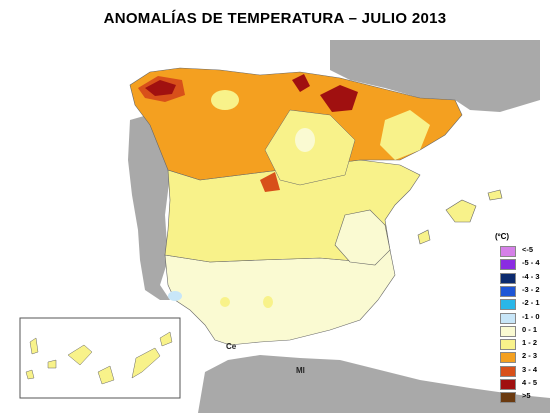 Image resolution: width=550 pixels, height=413 pixels. What do you see at coordinates (530, 356) in the screenshot?
I see `legend-label: 2 - 3` at bounding box center [530, 356].